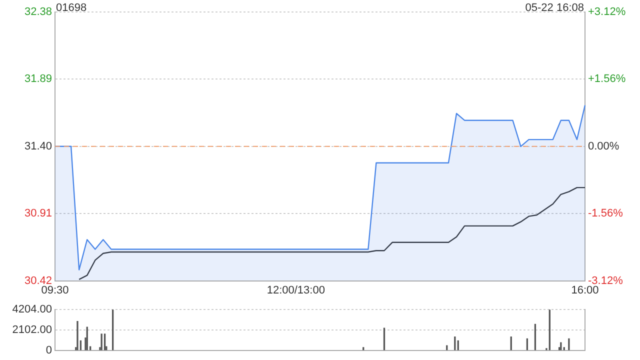 This screenshot has height=360, width=640. What do you see at coordinates (38, 79) in the screenshot?
I see `y-tick-label: 31.89` at bounding box center [38, 79].